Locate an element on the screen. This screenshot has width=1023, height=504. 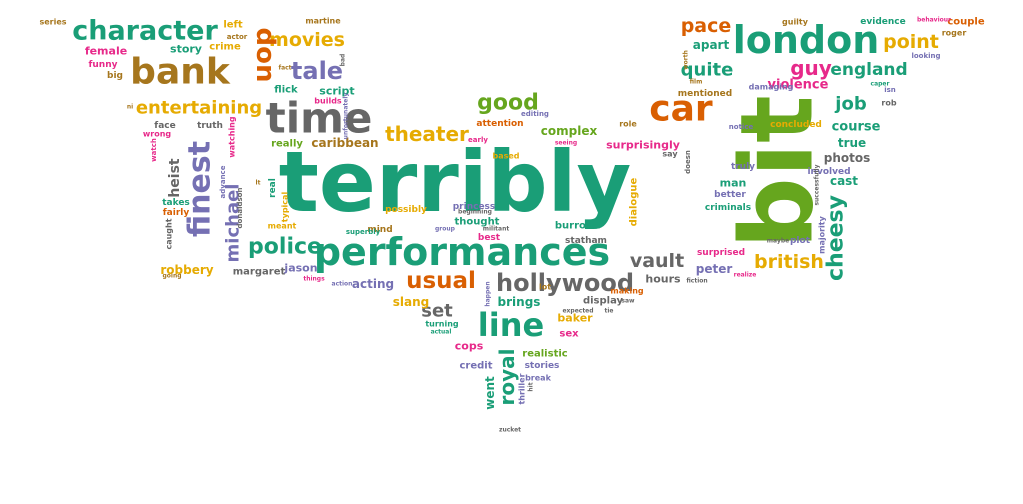
cloud-word-caught: caught is located at coordinates (169, 233).